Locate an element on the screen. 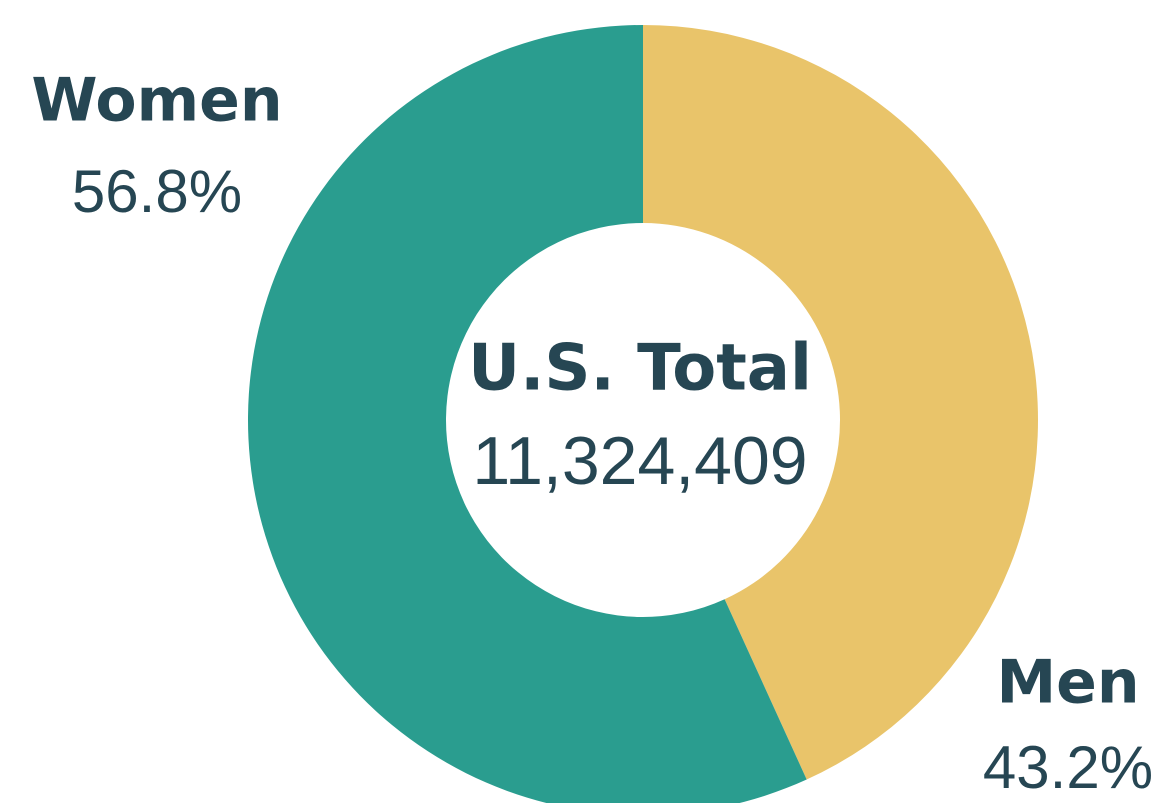  slice-value-label: 43.2% is located at coordinates (1068, 767).